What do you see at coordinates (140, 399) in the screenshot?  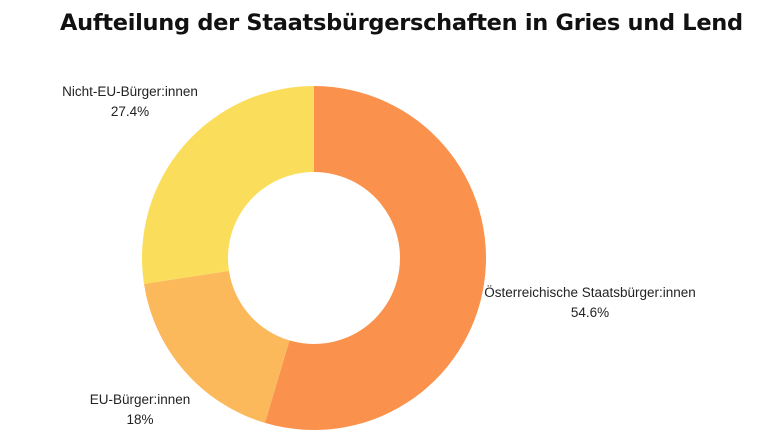 I see `slice-label-2: EU-Bürger:innen` at bounding box center [140, 399].